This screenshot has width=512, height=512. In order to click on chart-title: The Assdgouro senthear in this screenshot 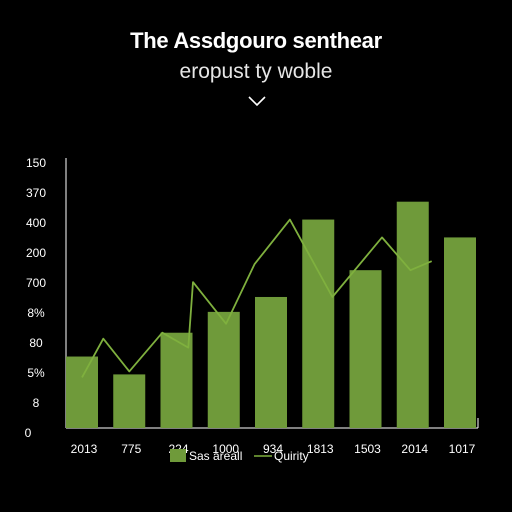, I will do `click(256, 40)`.